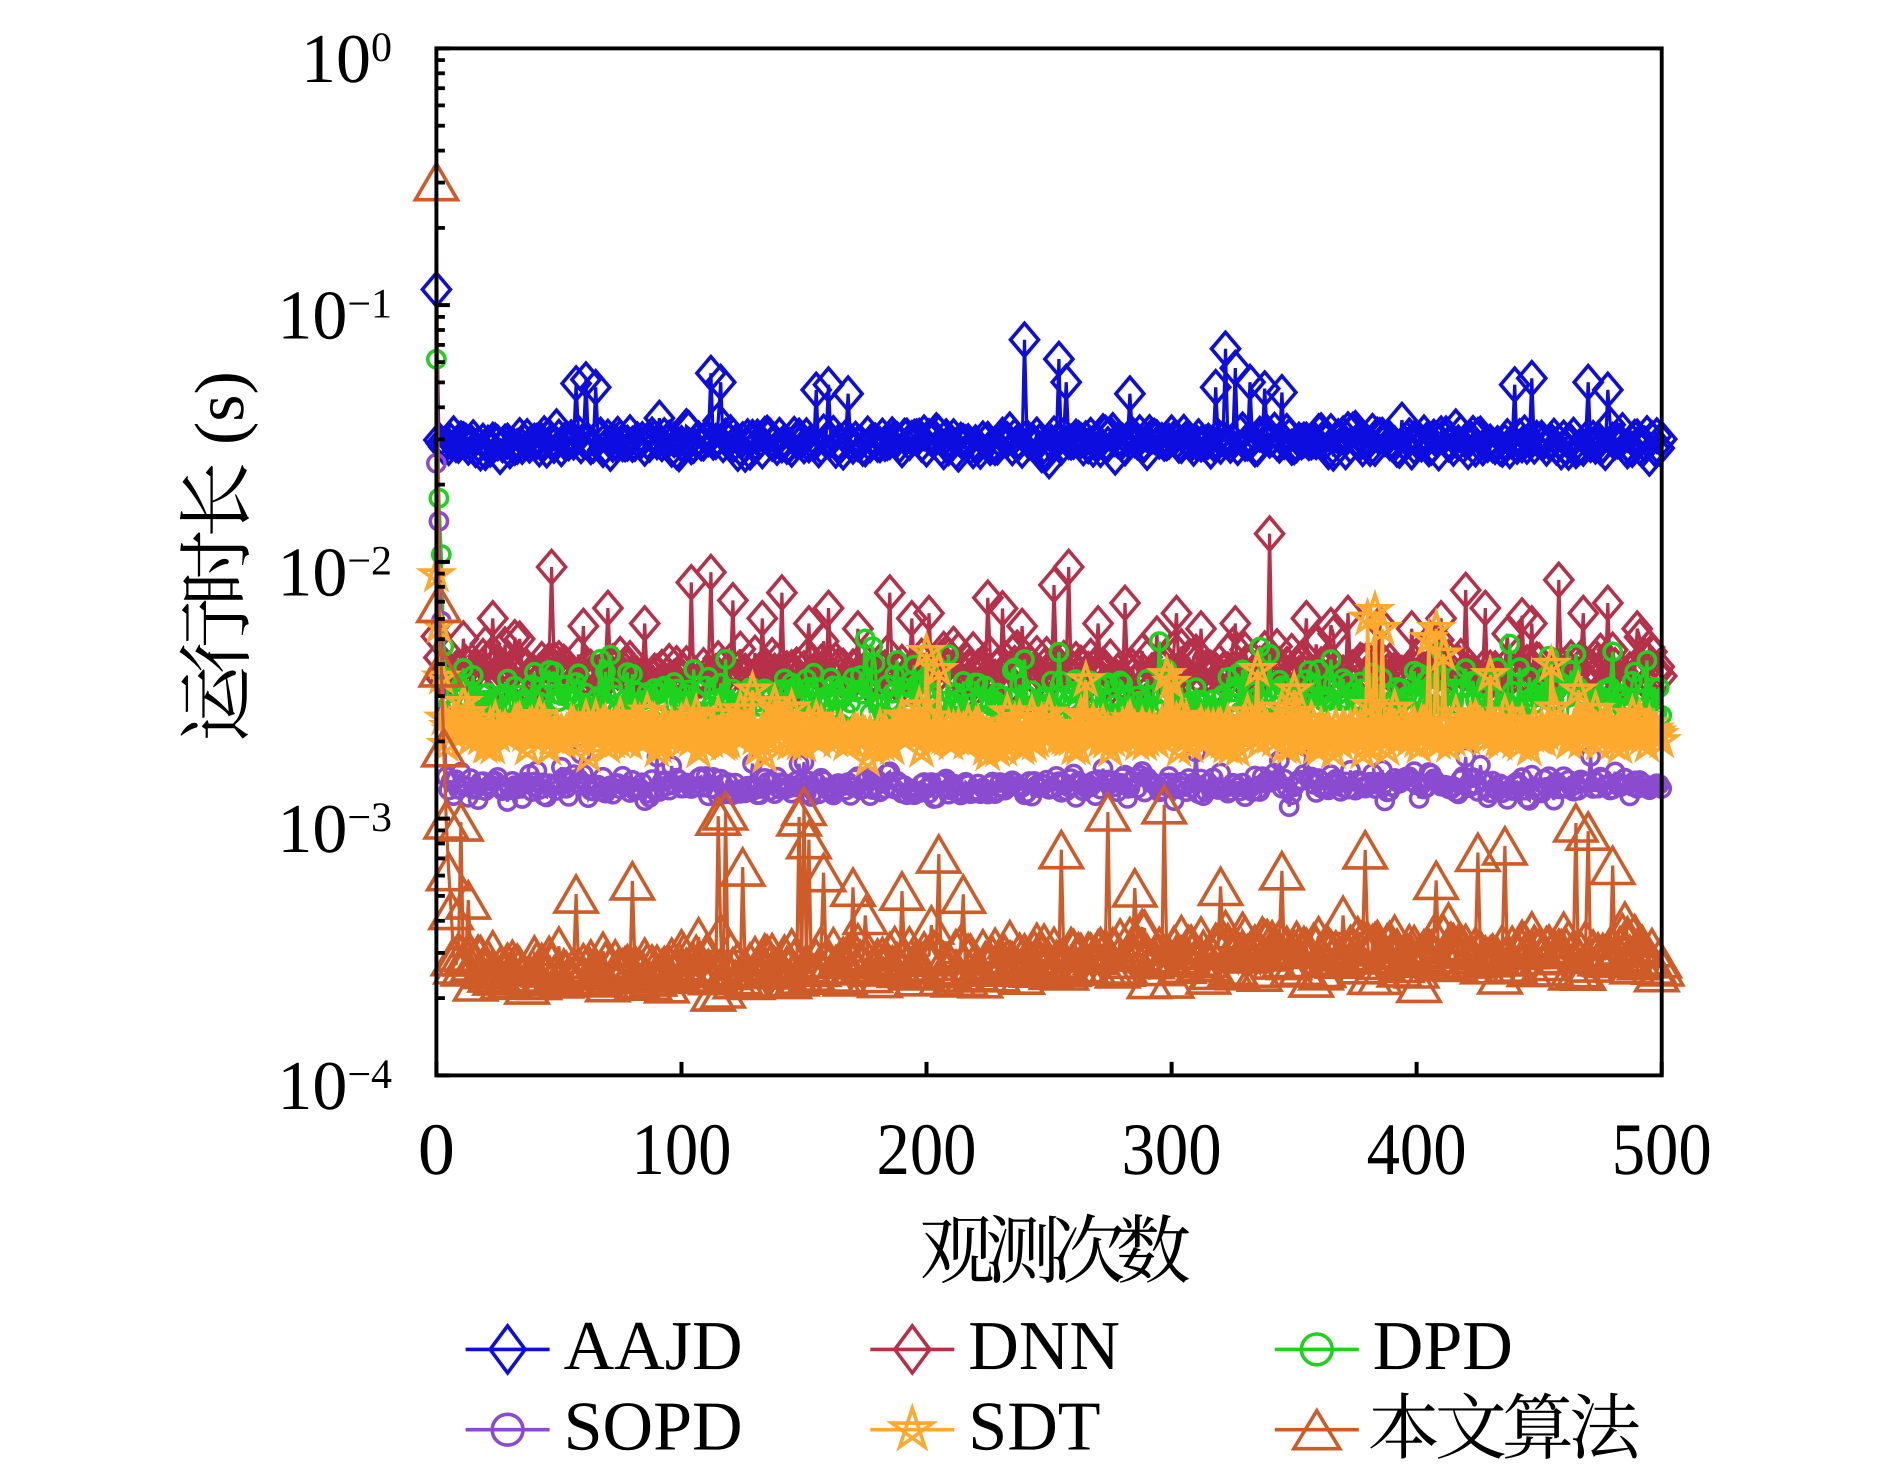 The height and width of the screenshot is (1465, 1890). I want to click on svg-text: (s), so click(220, 408).